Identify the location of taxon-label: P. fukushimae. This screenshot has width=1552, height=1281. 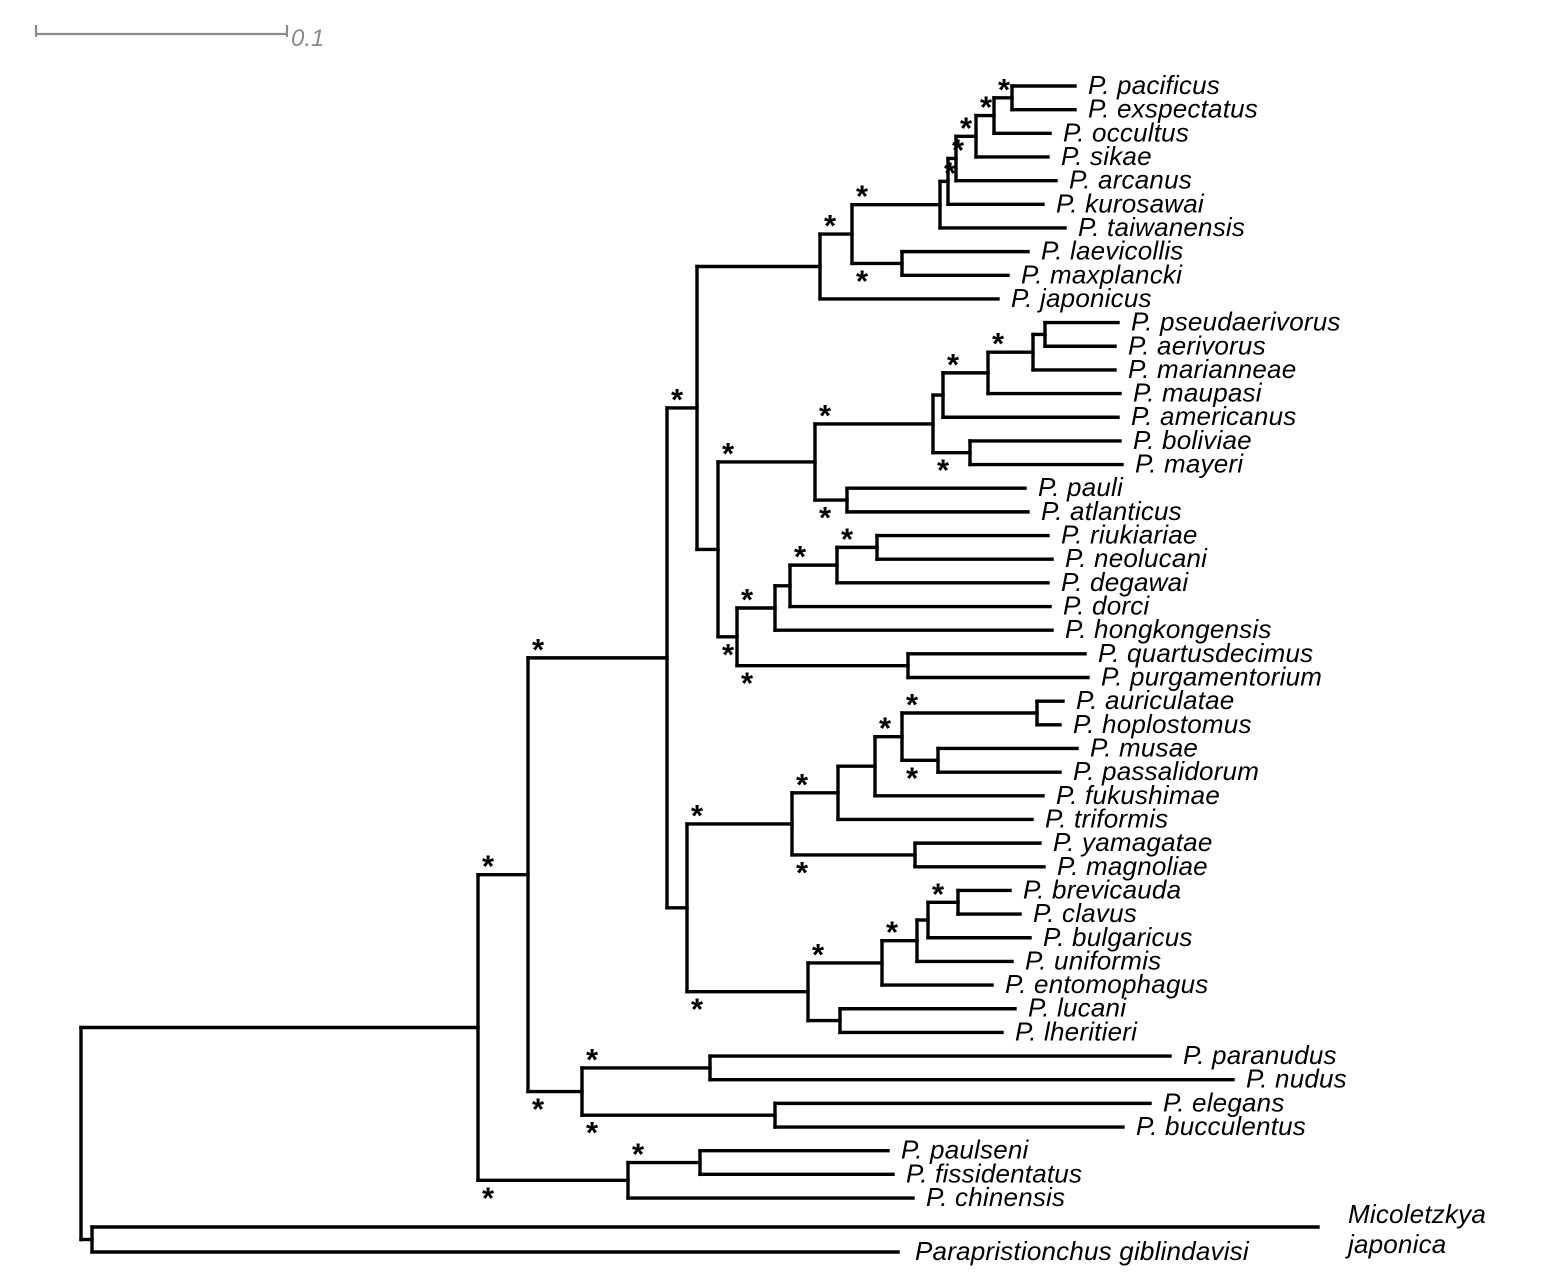
(1138, 795).